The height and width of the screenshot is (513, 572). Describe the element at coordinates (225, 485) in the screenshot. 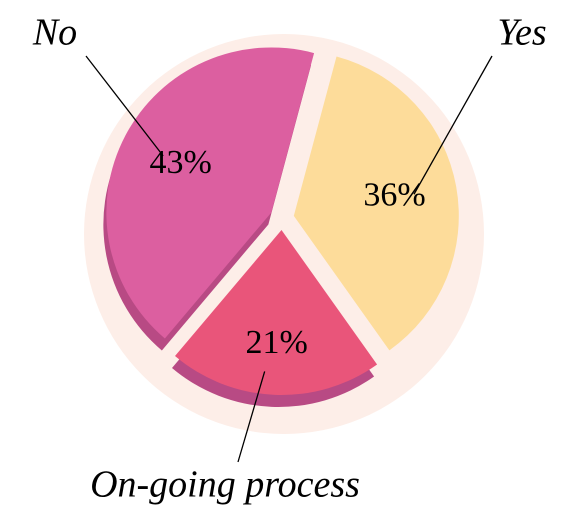

I see `category-label: On-going process` at that location.